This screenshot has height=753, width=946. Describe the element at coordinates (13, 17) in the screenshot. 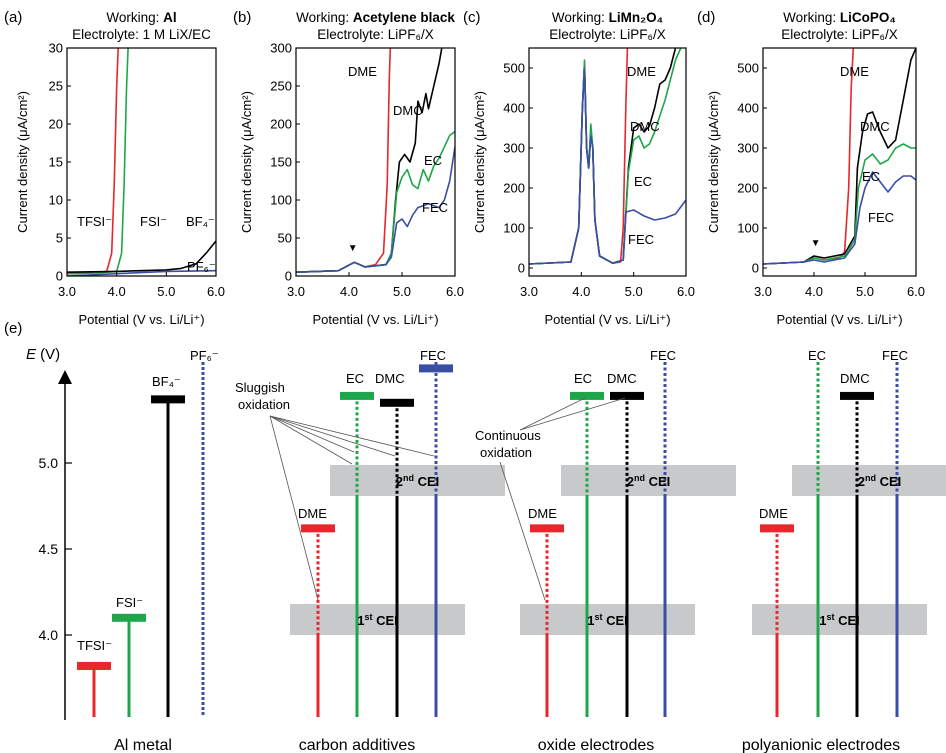

I see `panel-label: (a)` at that location.